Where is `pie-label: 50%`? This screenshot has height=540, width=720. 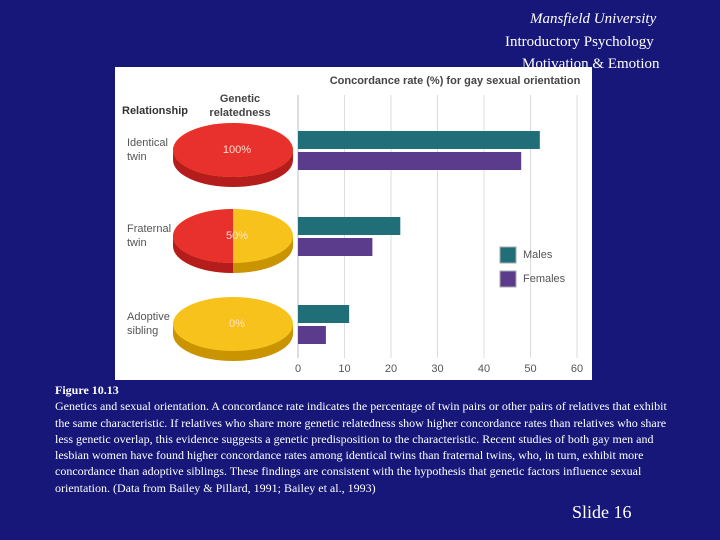 pie-label: 50% is located at coordinates (237, 236).